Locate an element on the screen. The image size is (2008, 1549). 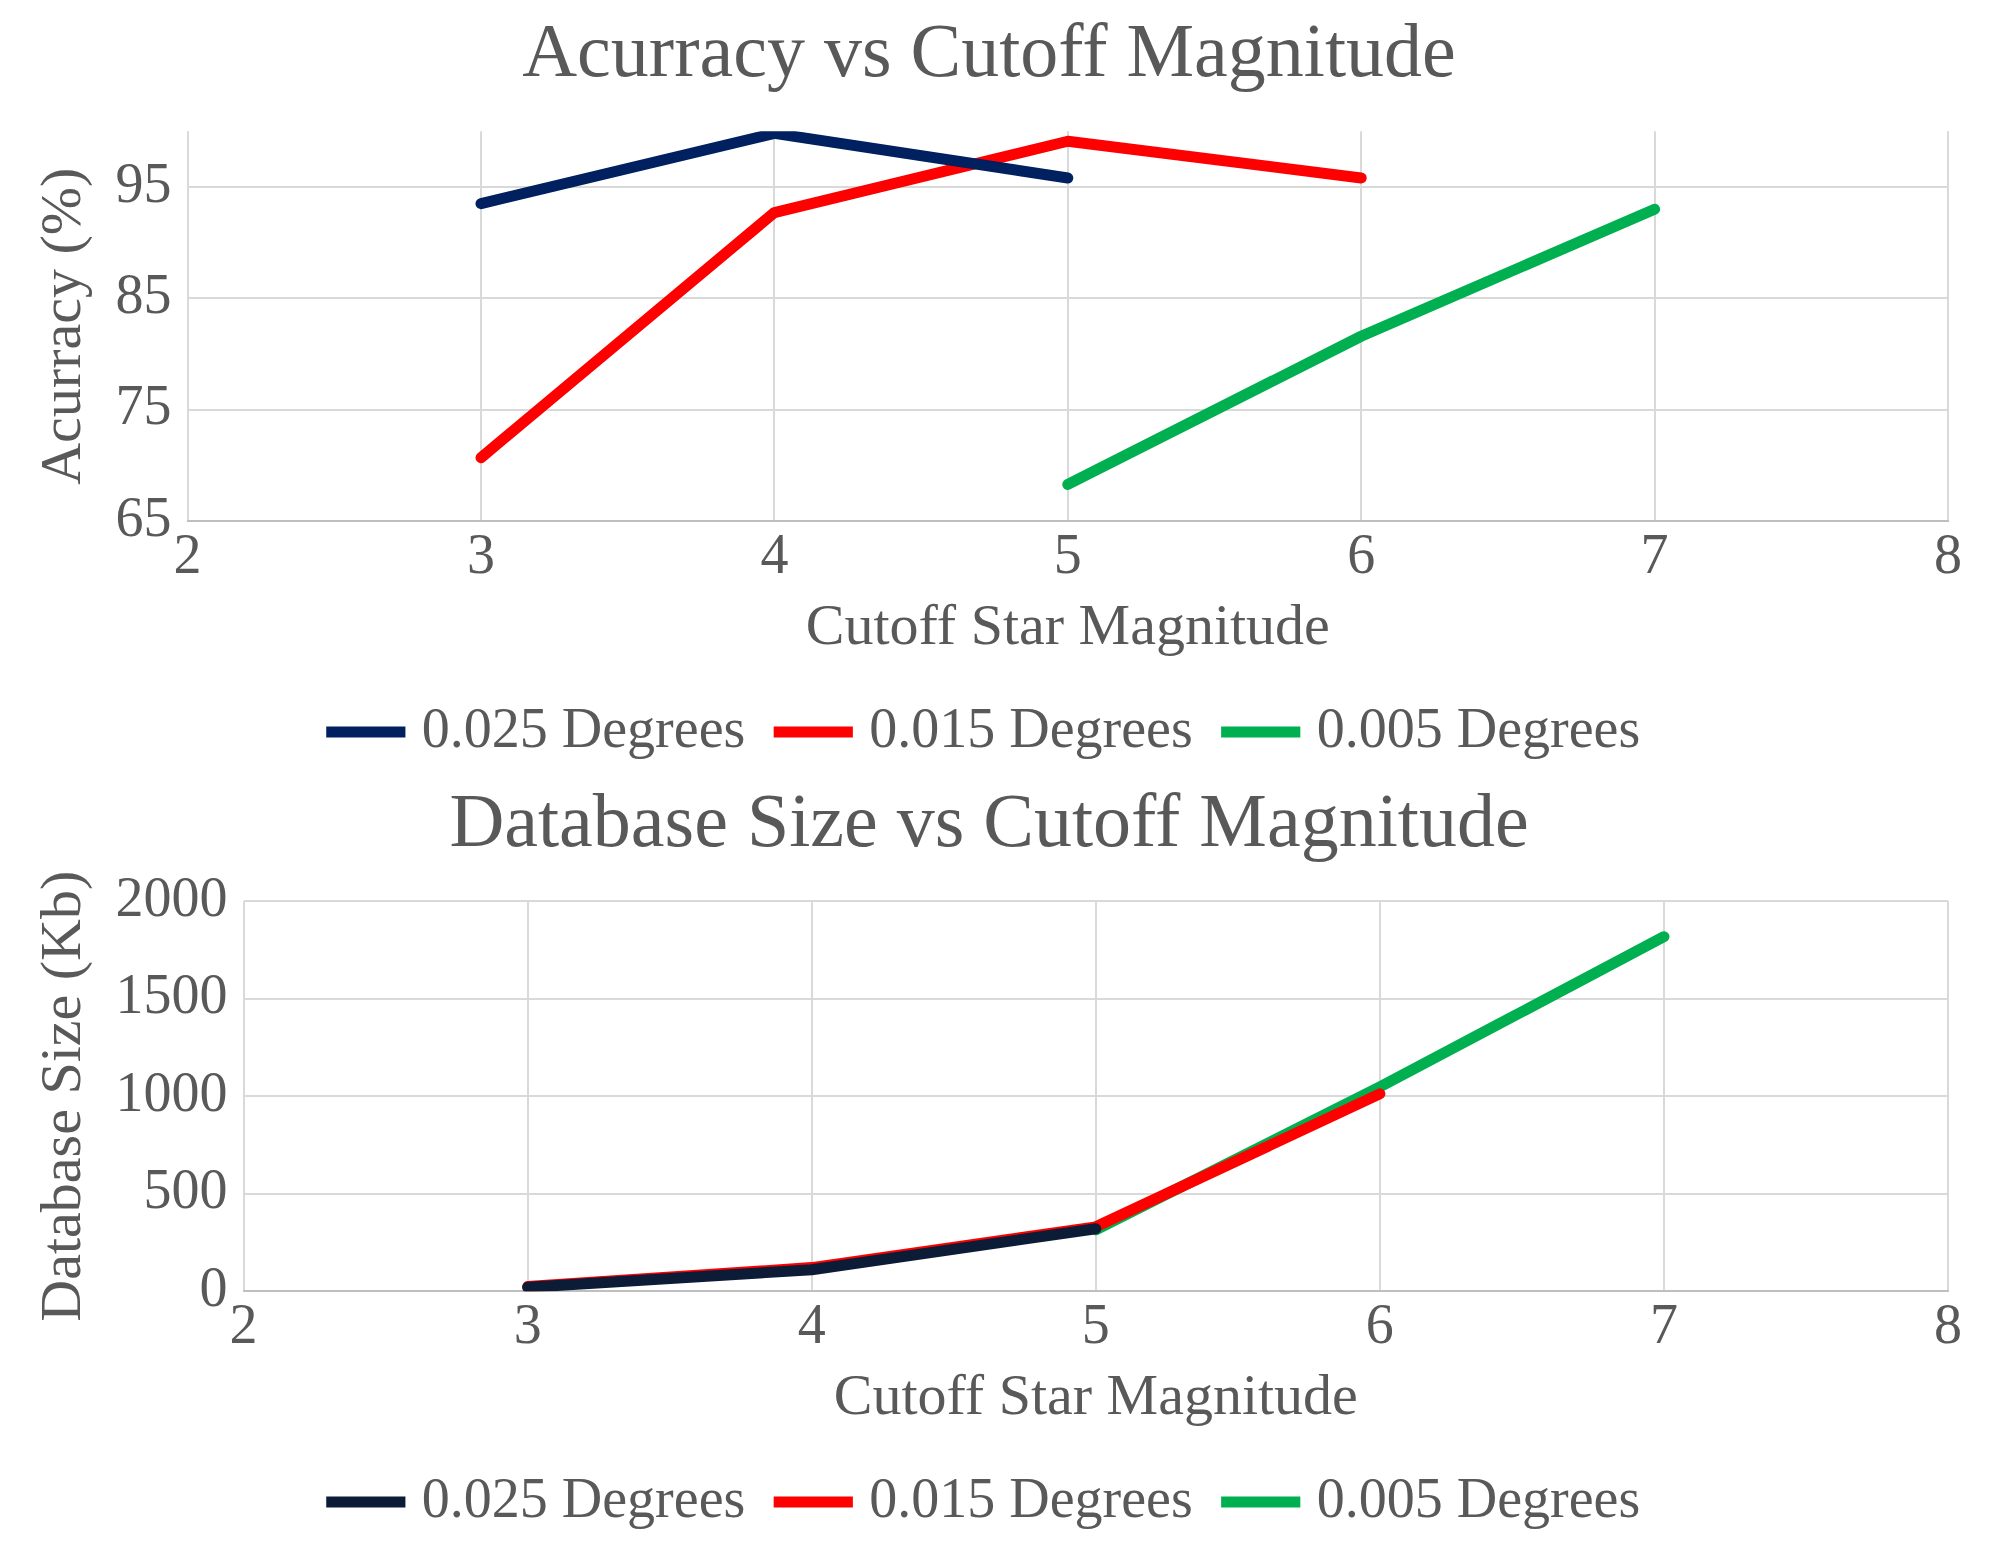
y-tick-label: 500 is located at coordinates (185, 1189).